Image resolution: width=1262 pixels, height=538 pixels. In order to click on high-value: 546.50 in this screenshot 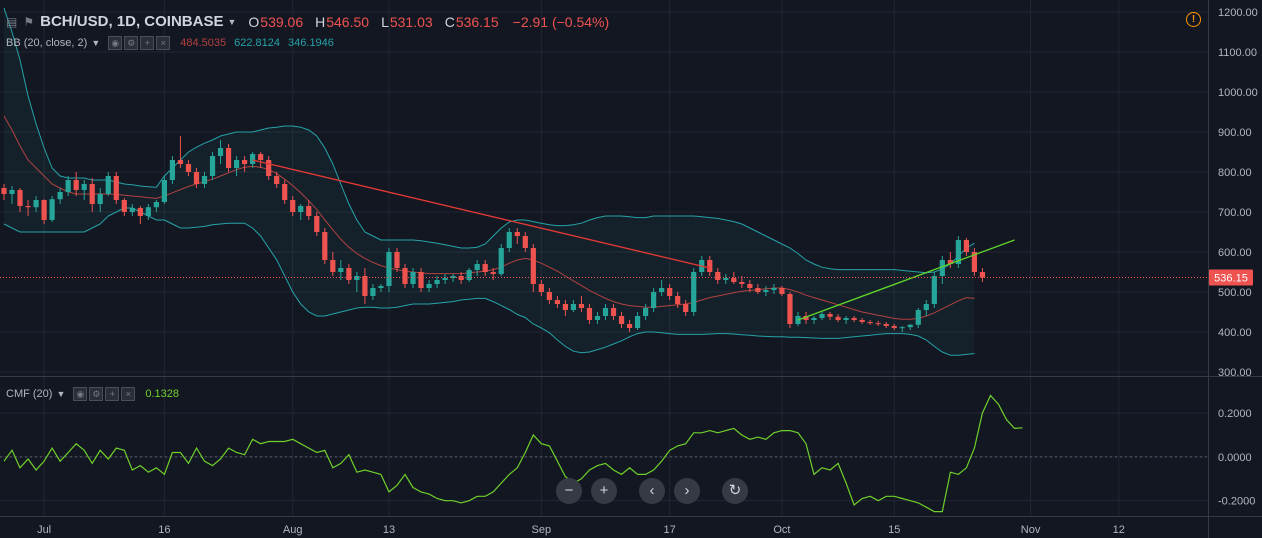, I will do `click(348, 21)`.